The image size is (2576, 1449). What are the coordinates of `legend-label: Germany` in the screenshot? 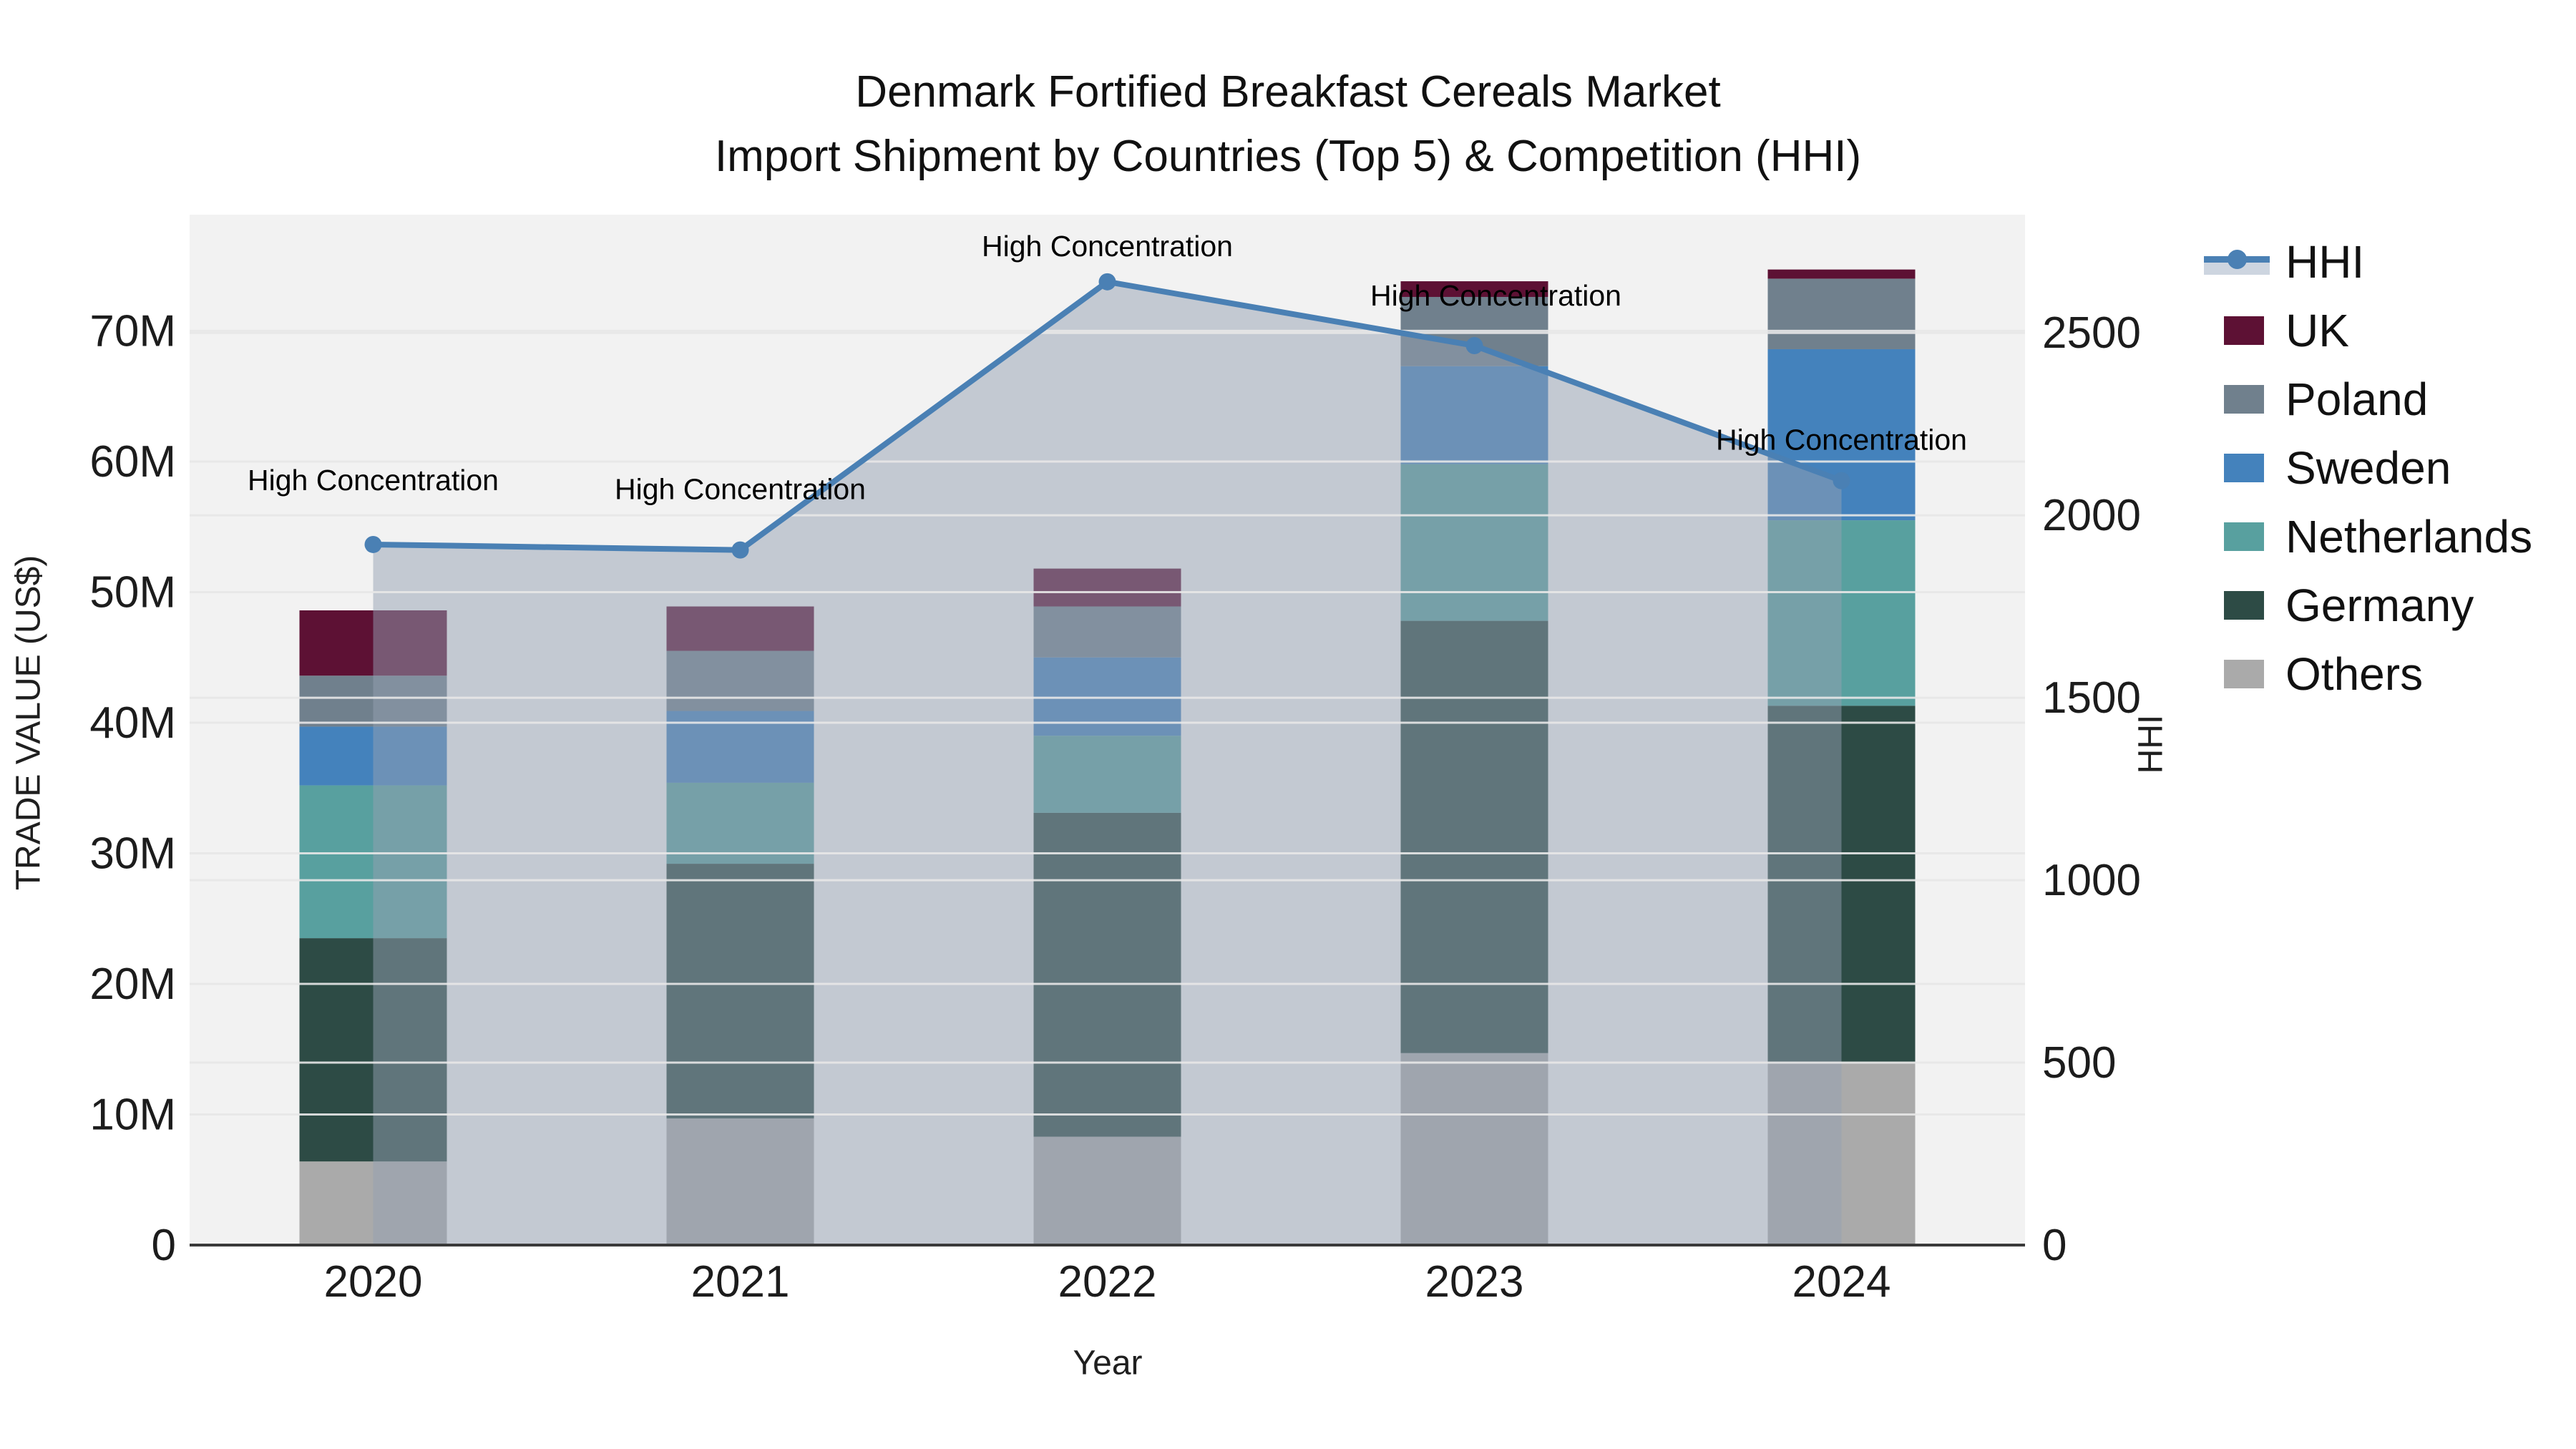 It's located at (2379, 605).